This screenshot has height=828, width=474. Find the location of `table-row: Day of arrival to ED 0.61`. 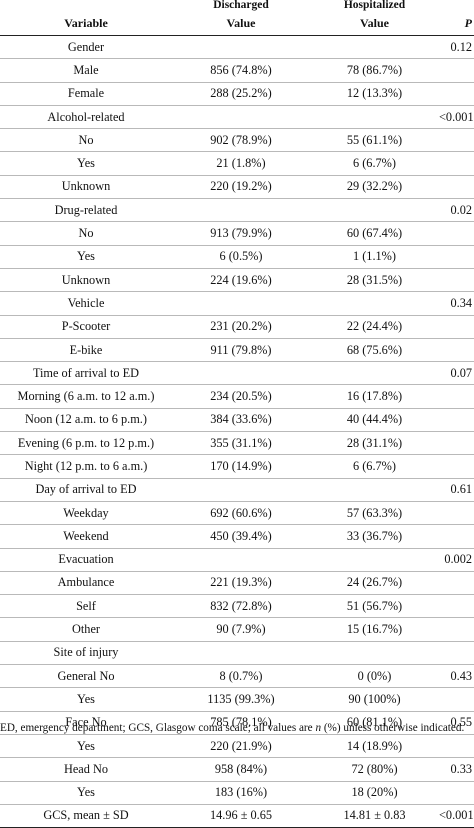

table-row: Day of arrival to ED 0.61 is located at coordinates (237, 490).